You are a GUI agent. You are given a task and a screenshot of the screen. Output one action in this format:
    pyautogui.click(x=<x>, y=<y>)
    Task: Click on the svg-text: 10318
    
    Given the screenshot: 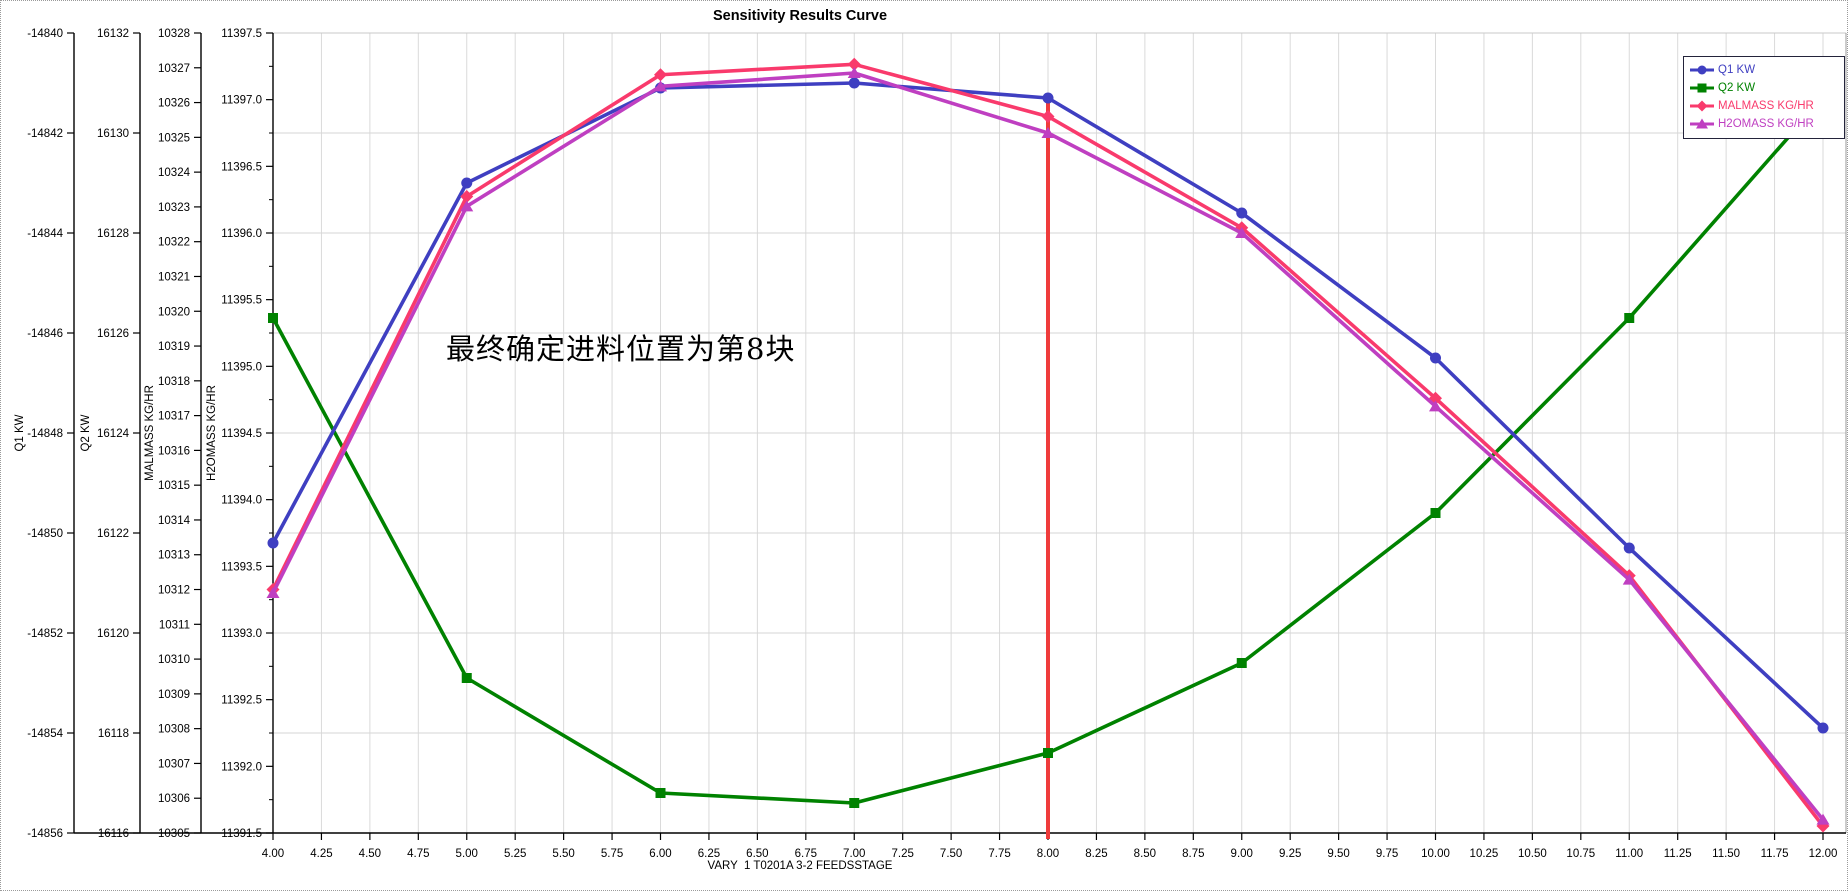 What is the action you would take?
    pyautogui.click(x=174, y=382)
    